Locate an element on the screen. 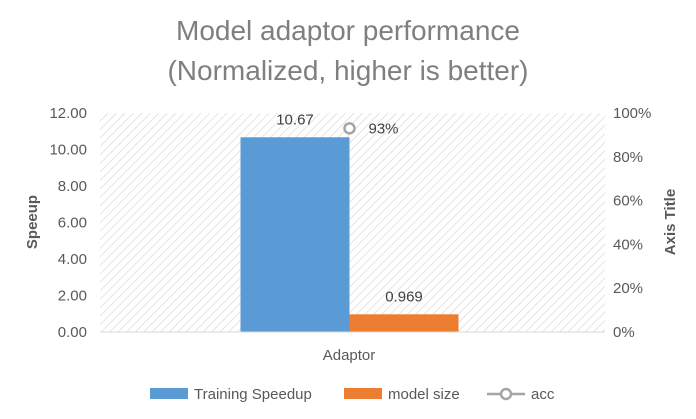 This screenshot has width=696, height=419. y-tick-label: 8.00 is located at coordinates (72, 186).